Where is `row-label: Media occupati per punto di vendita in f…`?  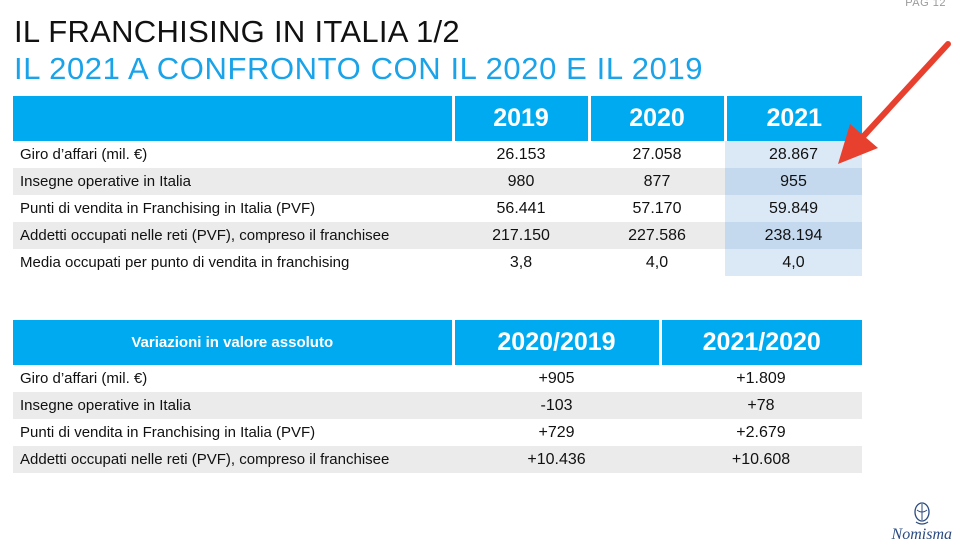 row-label: Media occupati per punto di vendita in f… is located at coordinates (185, 262).